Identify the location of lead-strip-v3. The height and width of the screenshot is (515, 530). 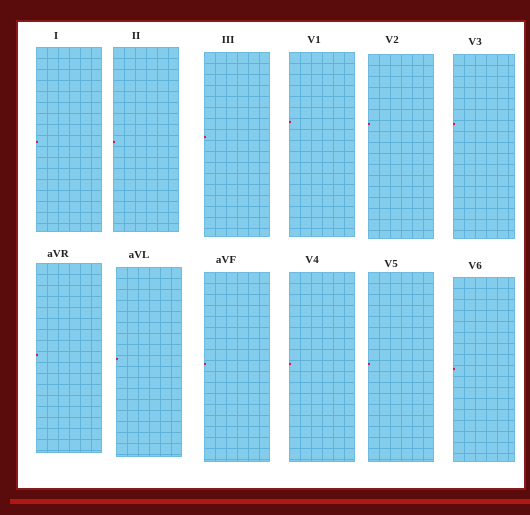
(484, 146).